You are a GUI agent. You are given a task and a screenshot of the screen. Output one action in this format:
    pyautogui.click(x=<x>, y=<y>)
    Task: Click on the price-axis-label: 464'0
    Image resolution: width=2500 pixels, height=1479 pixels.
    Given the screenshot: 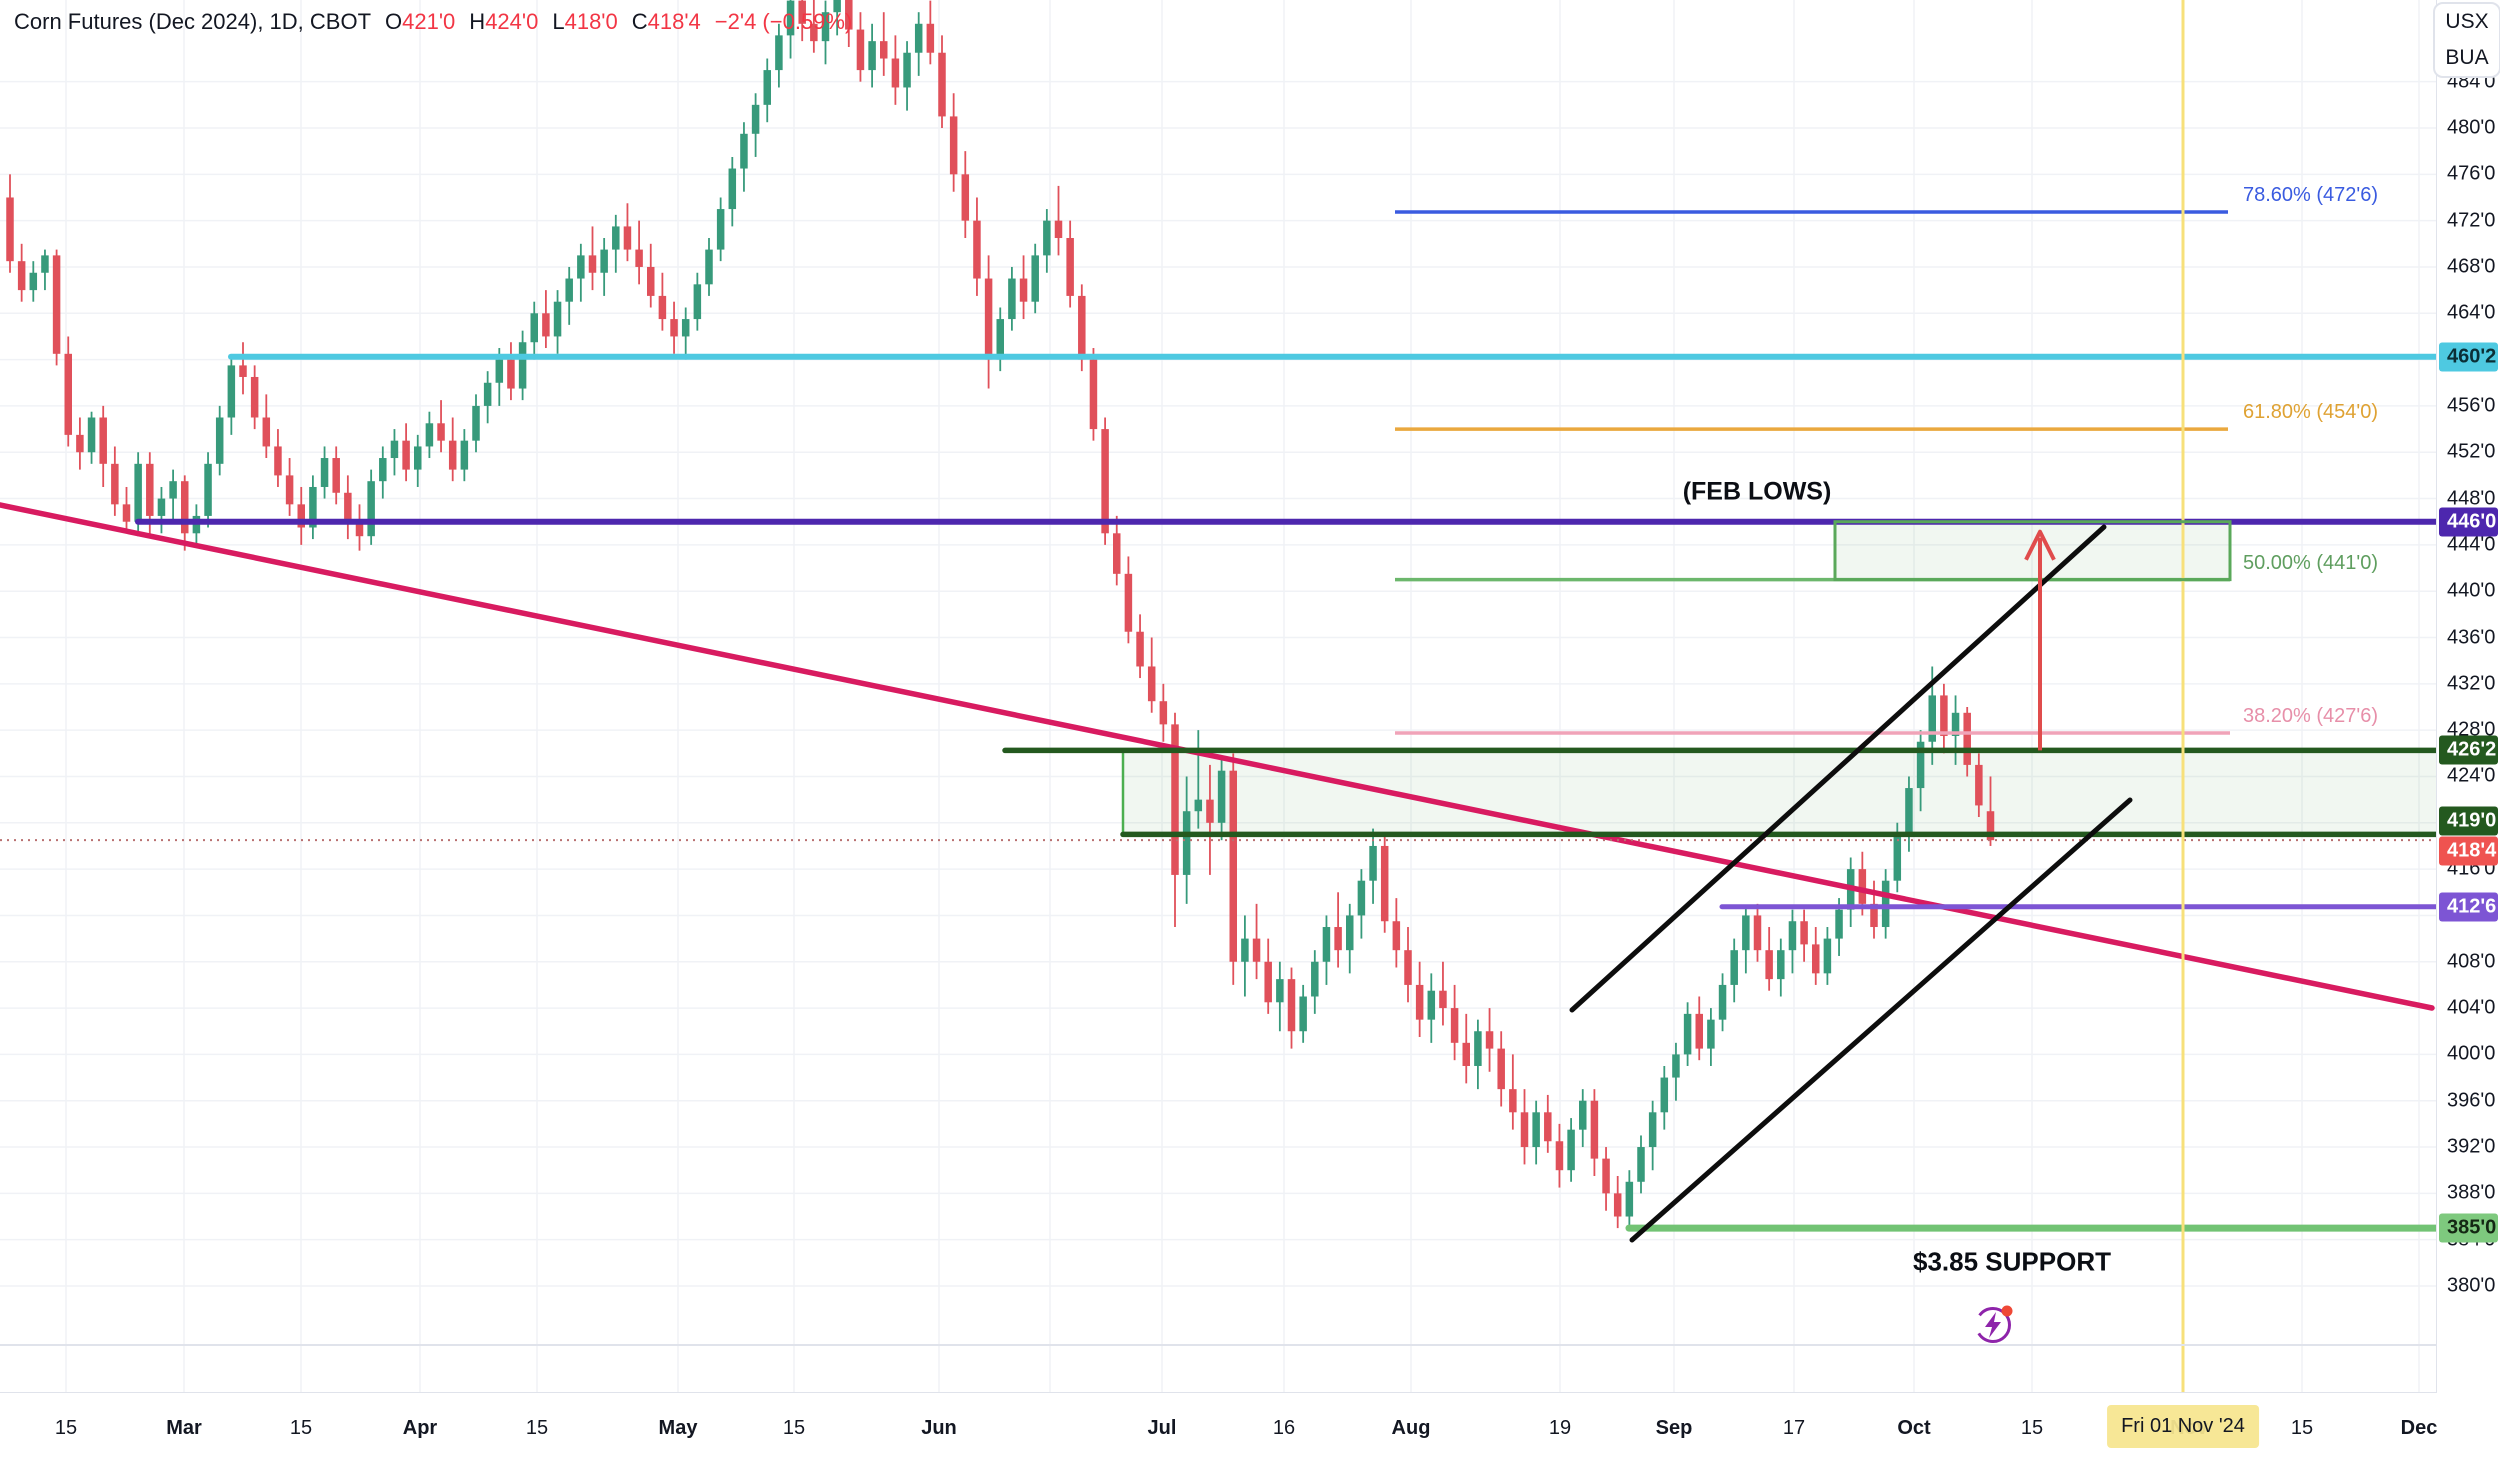 What is the action you would take?
    pyautogui.click(x=2471, y=312)
    